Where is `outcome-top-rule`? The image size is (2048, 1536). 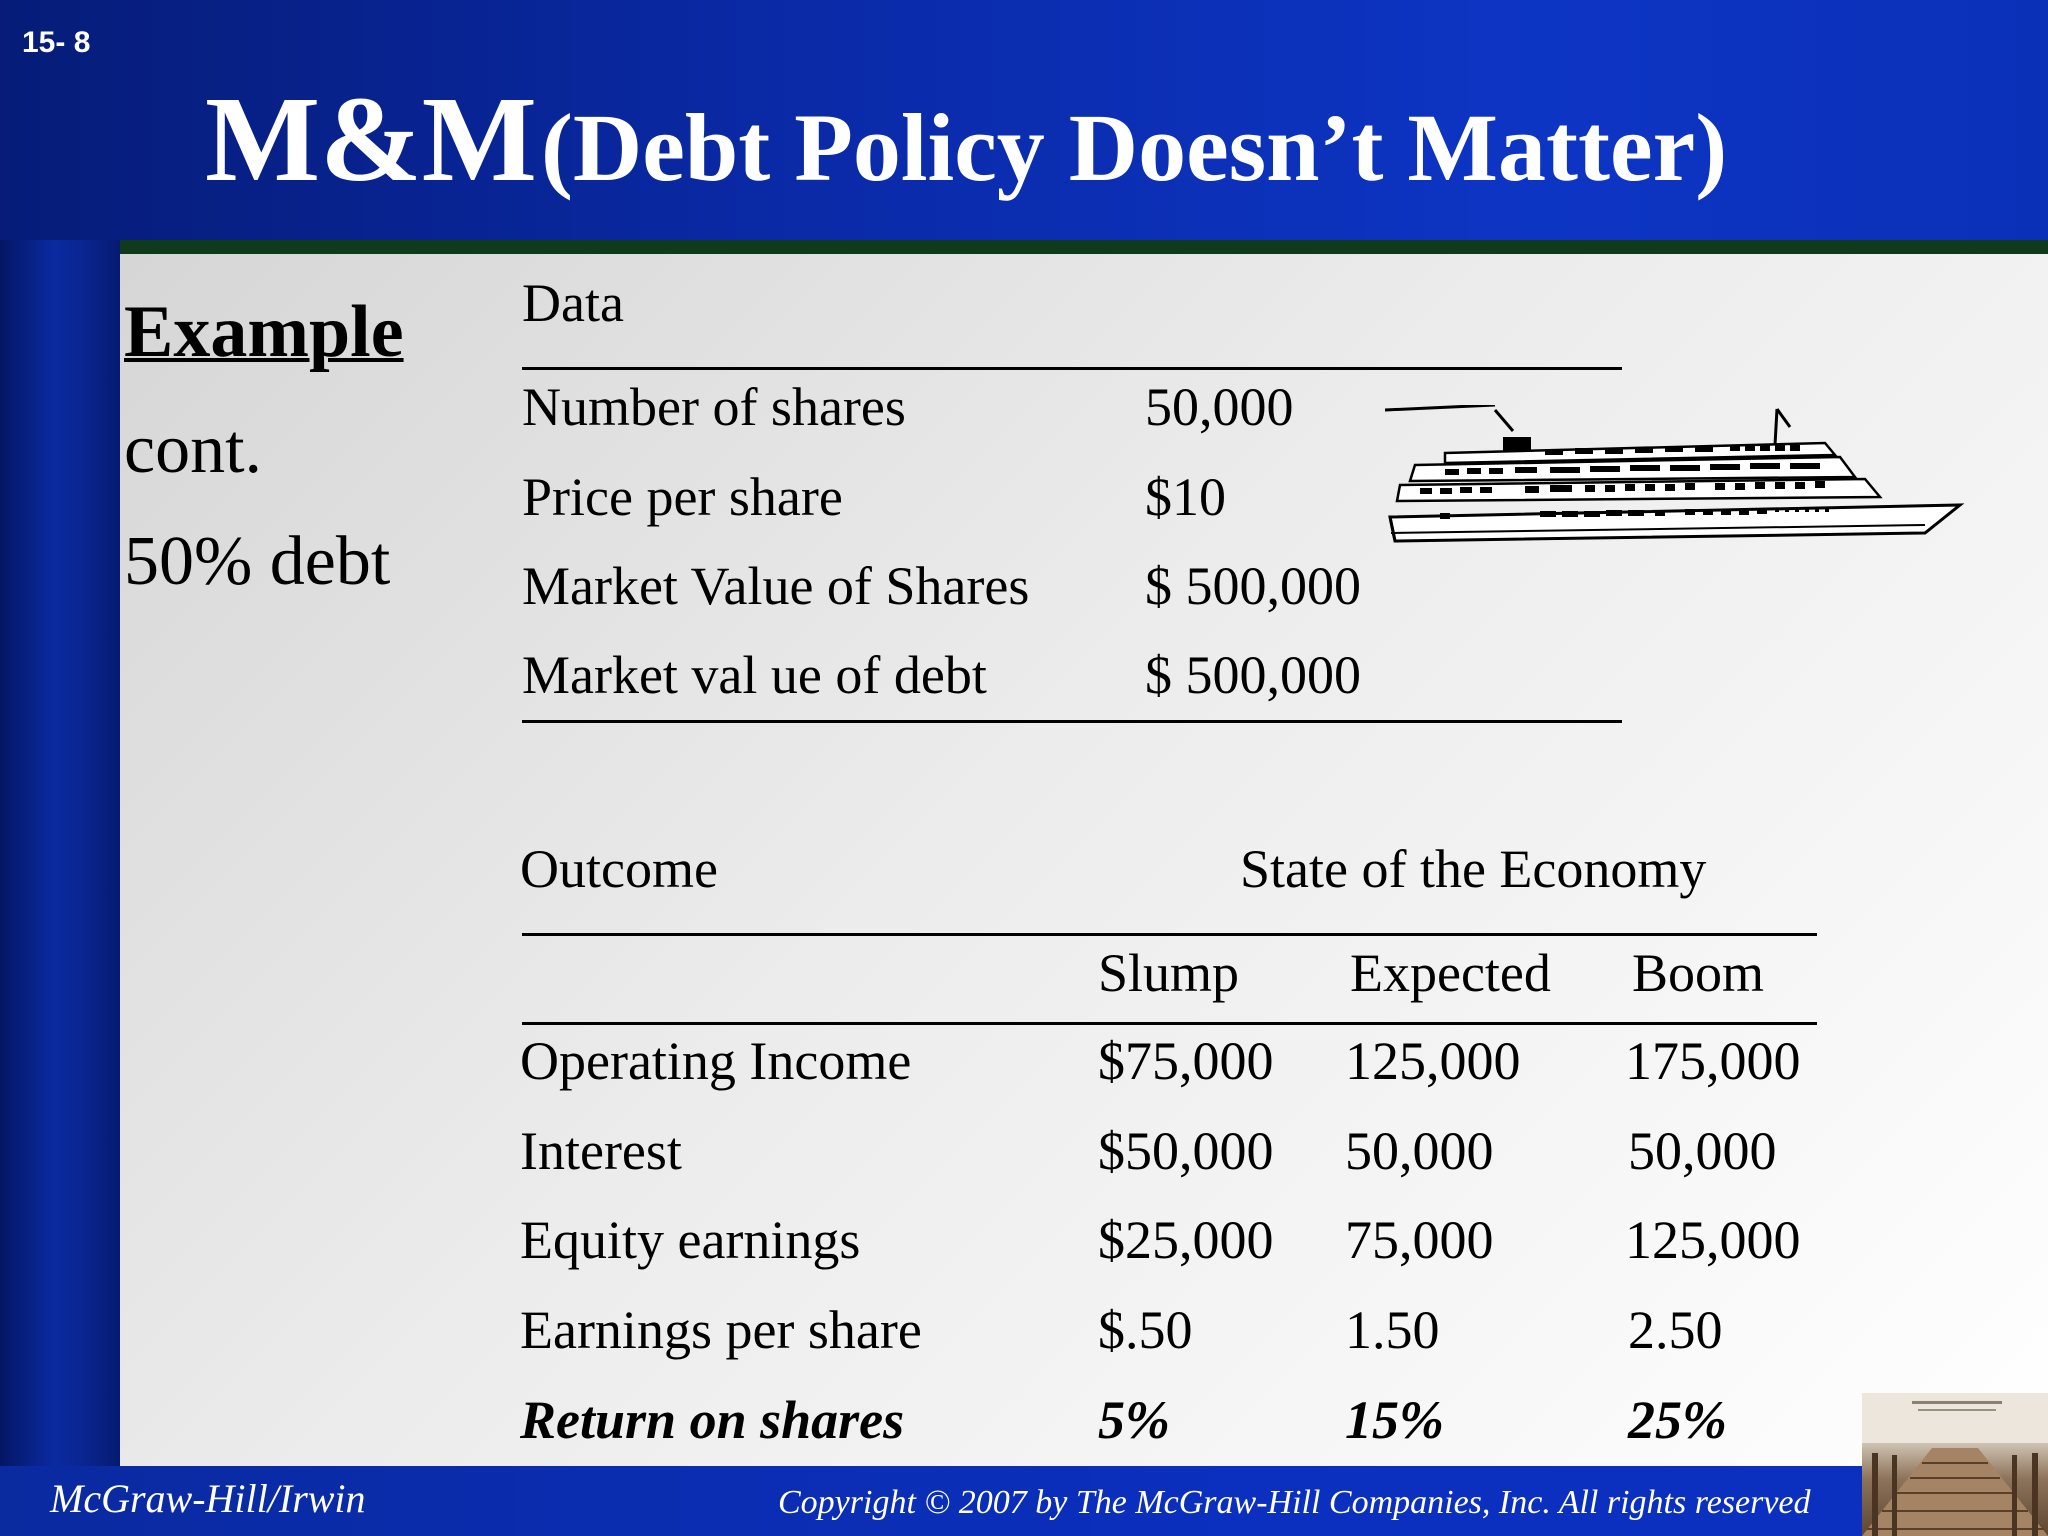 outcome-top-rule is located at coordinates (1169, 934).